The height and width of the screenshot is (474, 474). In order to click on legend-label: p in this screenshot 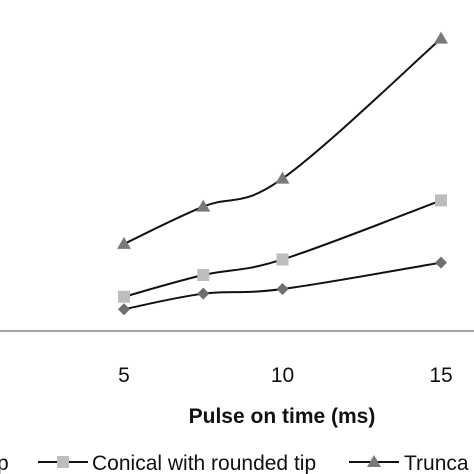, I will do `click(4, 463)`.